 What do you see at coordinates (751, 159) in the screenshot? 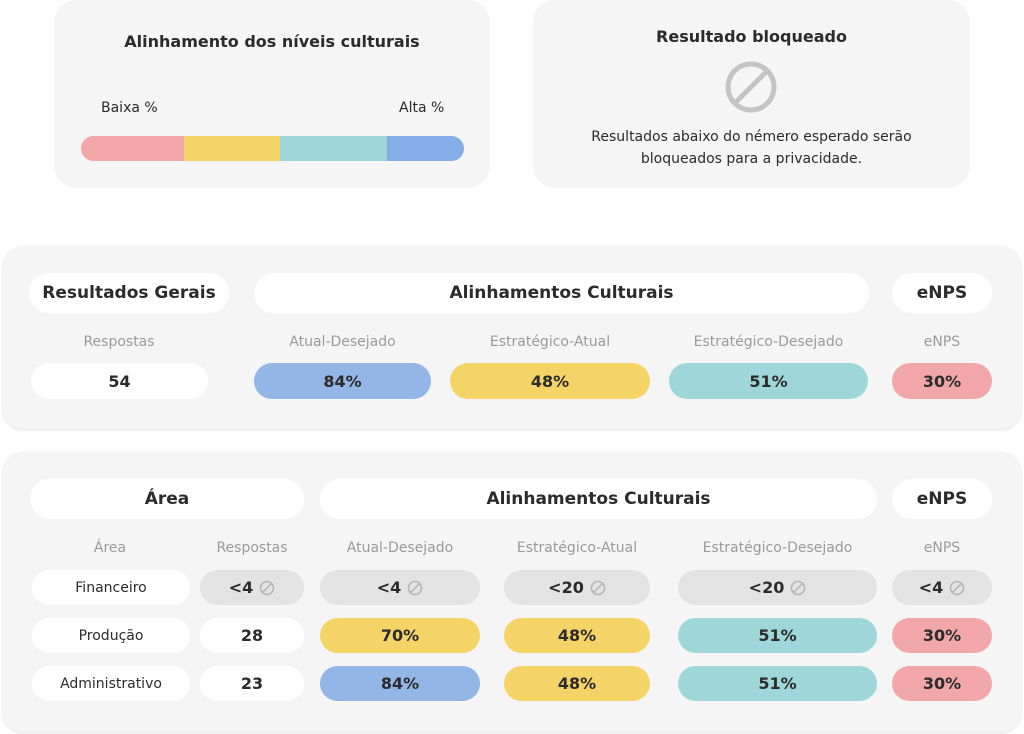
I see `blocked-description-line2: bloqueados para a privacidade.` at bounding box center [751, 159].